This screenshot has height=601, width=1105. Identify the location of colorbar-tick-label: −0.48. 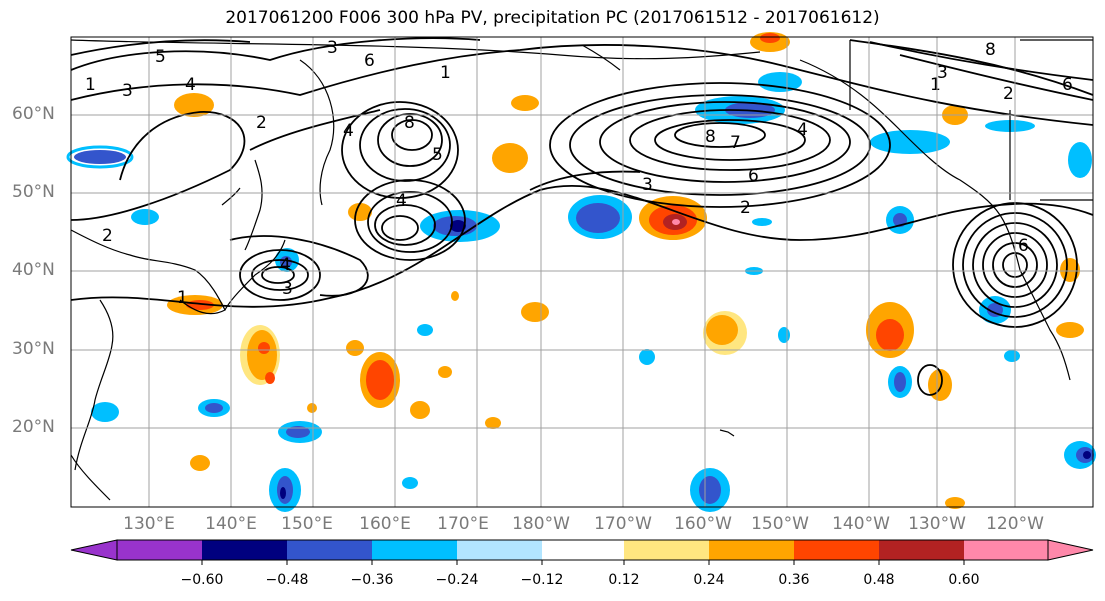
(287, 580).